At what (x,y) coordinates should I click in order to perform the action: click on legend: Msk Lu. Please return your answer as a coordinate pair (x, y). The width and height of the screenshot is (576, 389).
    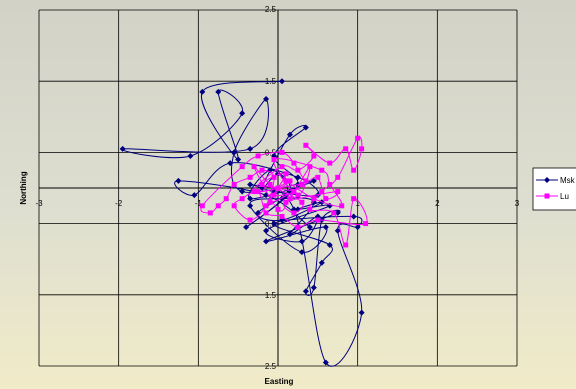
    Looking at the image, I should click on (554, 189).